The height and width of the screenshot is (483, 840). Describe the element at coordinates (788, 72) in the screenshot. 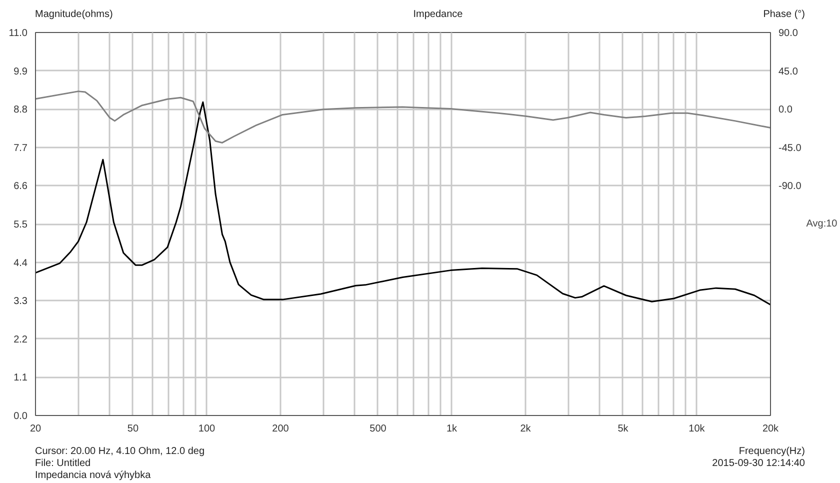

I see `y2-tick-label: 45.0` at that location.